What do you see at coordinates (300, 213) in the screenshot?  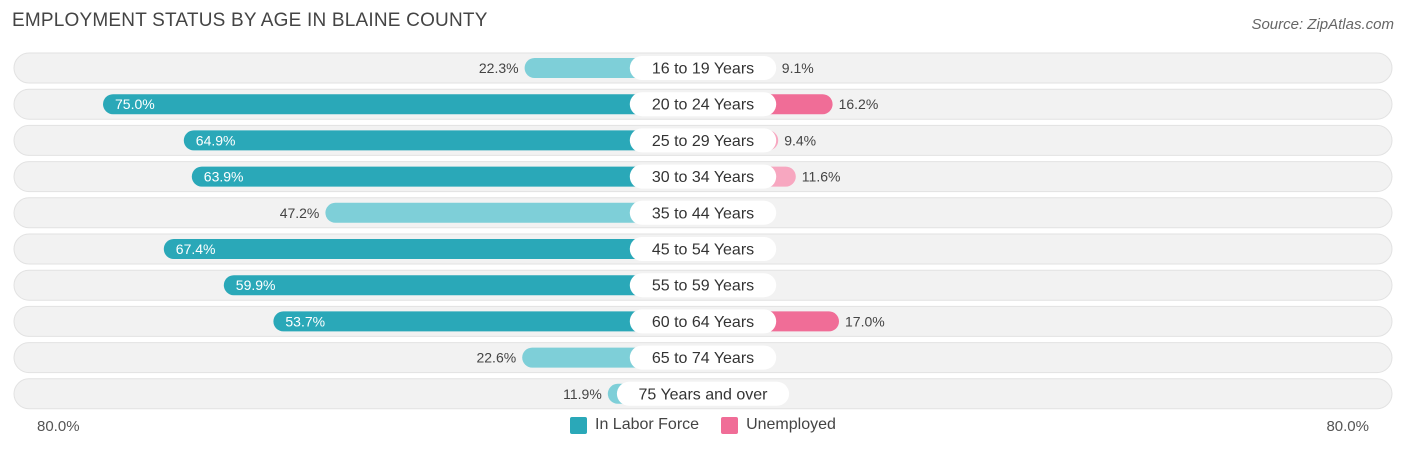 I see `value-label-labor: 47.2%` at bounding box center [300, 213].